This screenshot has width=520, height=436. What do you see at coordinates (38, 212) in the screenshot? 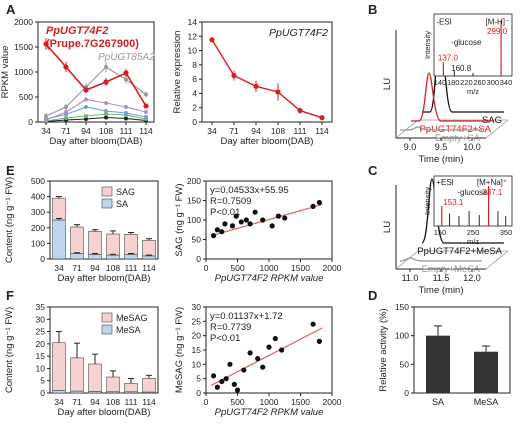
I see `y-tick-label: 300` at bounding box center [38, 212].